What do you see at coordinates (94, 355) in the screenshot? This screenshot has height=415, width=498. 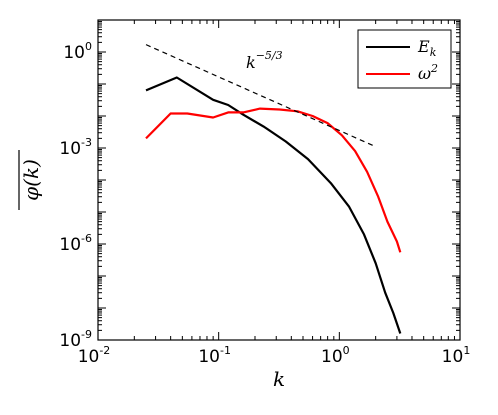 I see `x-tick-label: 10⁻²` at bounding box center [94, 355].